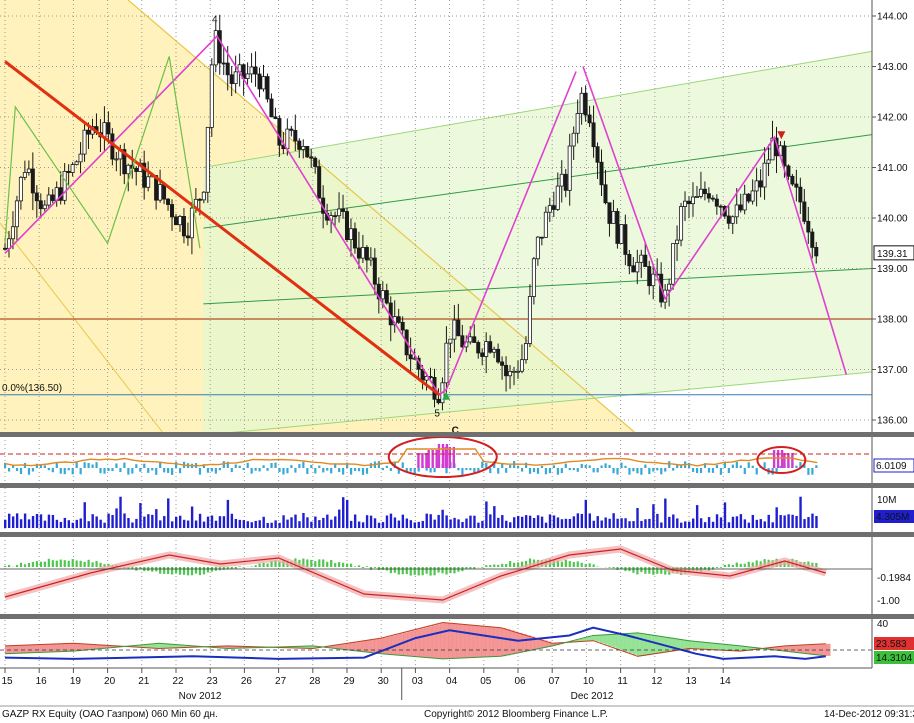 This screenshot has height=723, width=914. What do you see at coordinates (892, 118) in the screenshot?
I see `price-tick-label: 142.00` at bounding box center [892, 118].